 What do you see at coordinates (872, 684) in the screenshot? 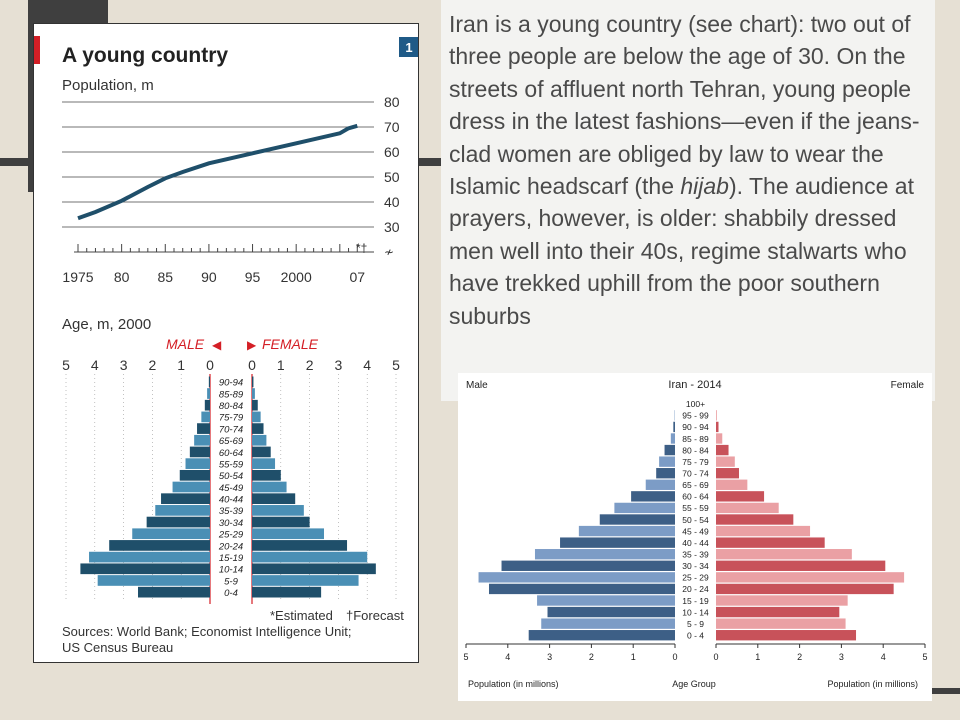
I see `cia-xlabel-right: Population (in millions)` at bounding box center [872, 684].